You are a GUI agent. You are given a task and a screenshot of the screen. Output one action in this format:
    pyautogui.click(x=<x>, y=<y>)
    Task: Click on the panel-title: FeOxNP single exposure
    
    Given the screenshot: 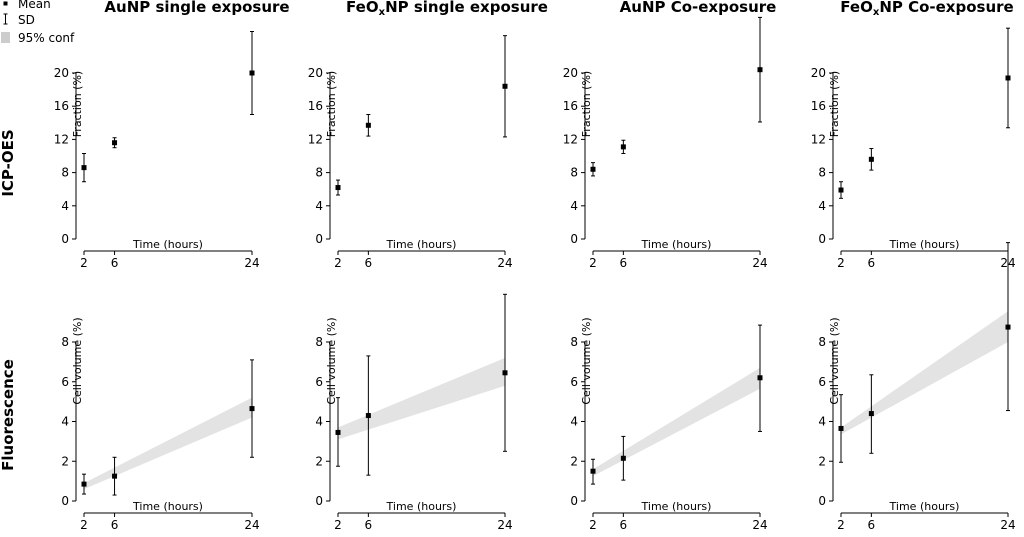 What is the action you would take?
    pyautogui.click(x=447, y=9)
    